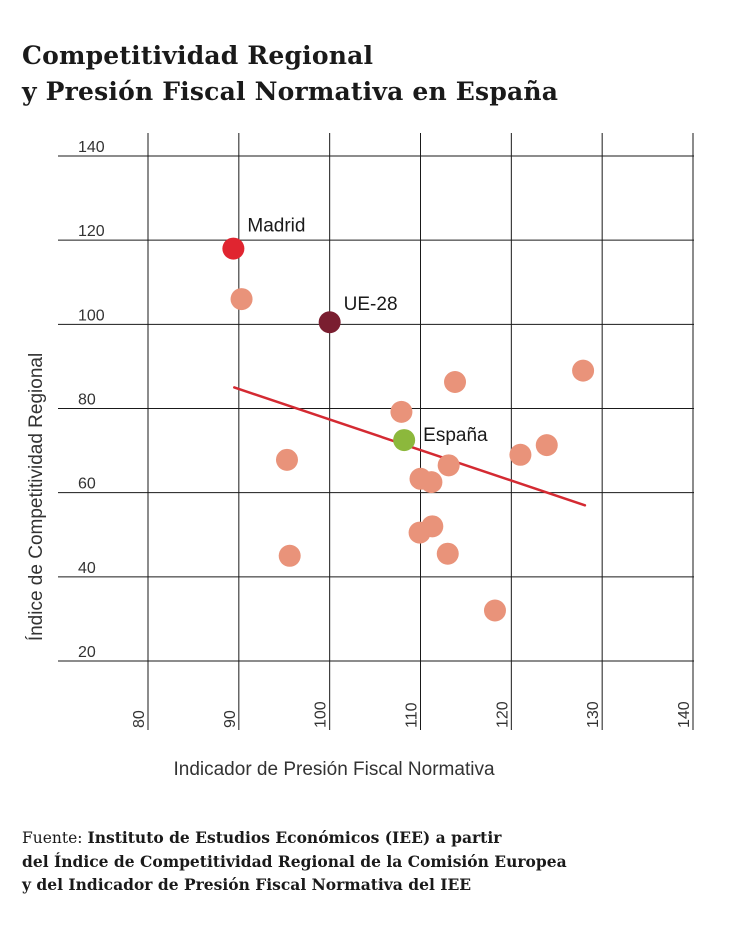  Describe the element at coordinates (87, 484) in the screenshot. I see `y-tick-label-60: 60` at that location.